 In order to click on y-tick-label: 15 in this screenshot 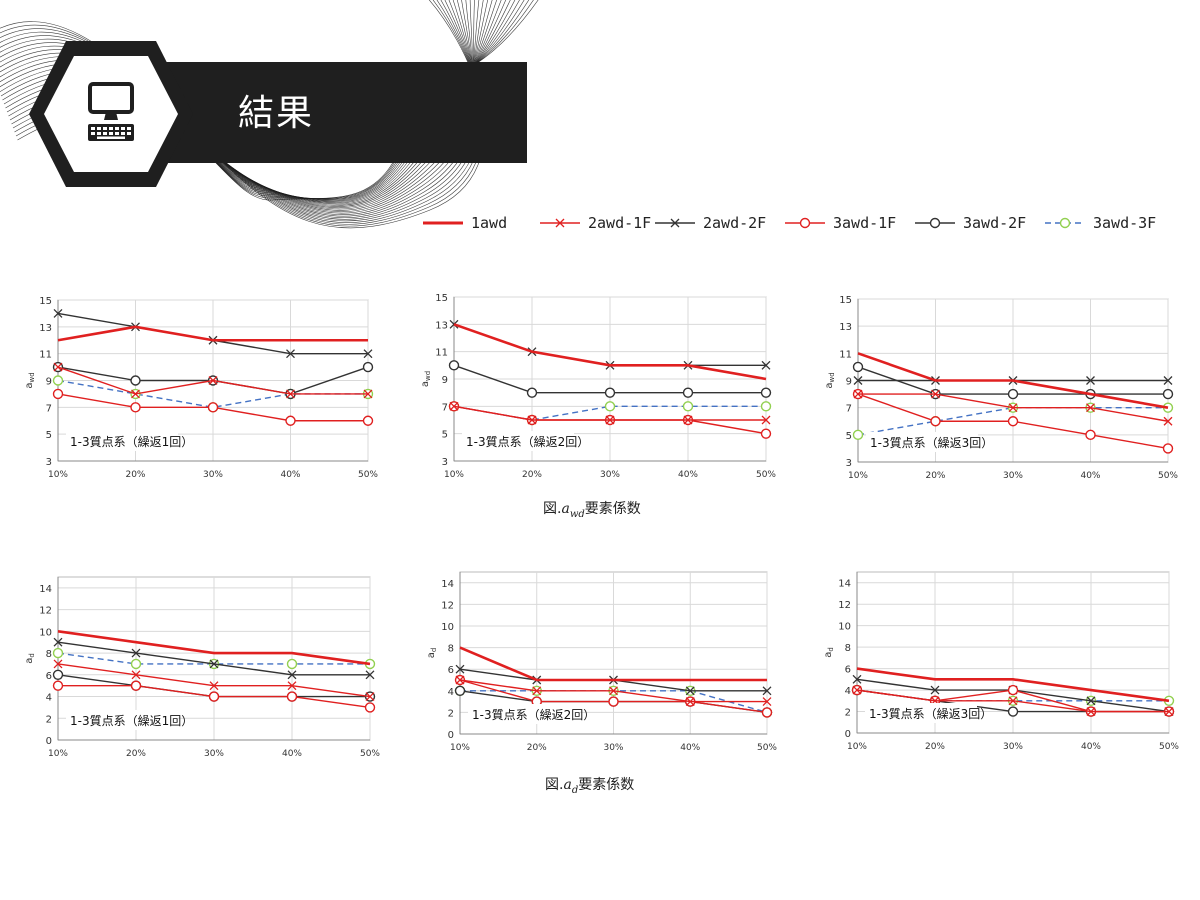, I will do `click(441, 298)`.